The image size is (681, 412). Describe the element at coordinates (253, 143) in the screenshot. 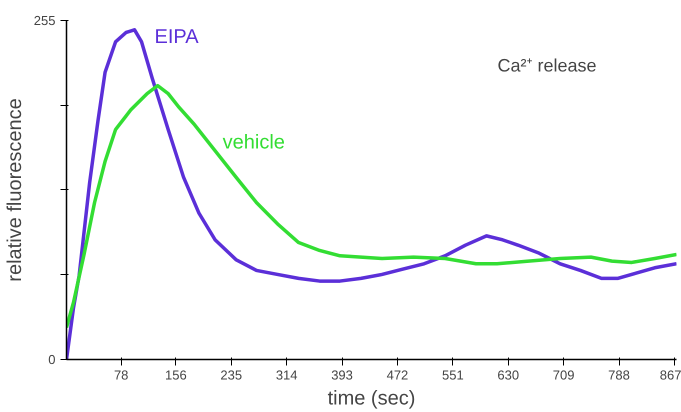

I see `series-label: vehicle` at that location.